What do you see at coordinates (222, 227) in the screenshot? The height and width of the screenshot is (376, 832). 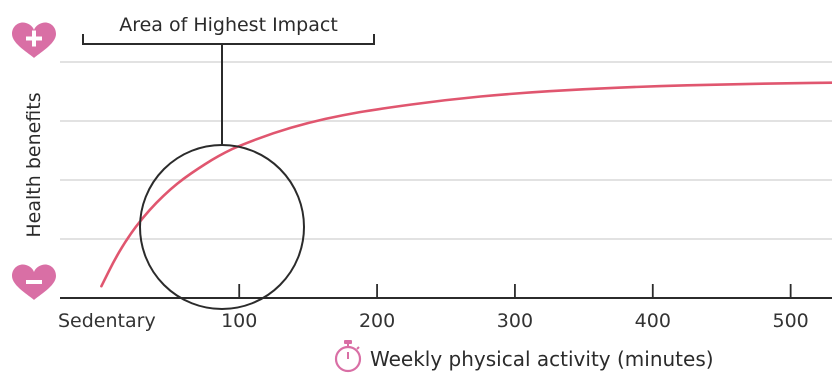 I see `highest-impact-circle` at bounding box center [222, 227].